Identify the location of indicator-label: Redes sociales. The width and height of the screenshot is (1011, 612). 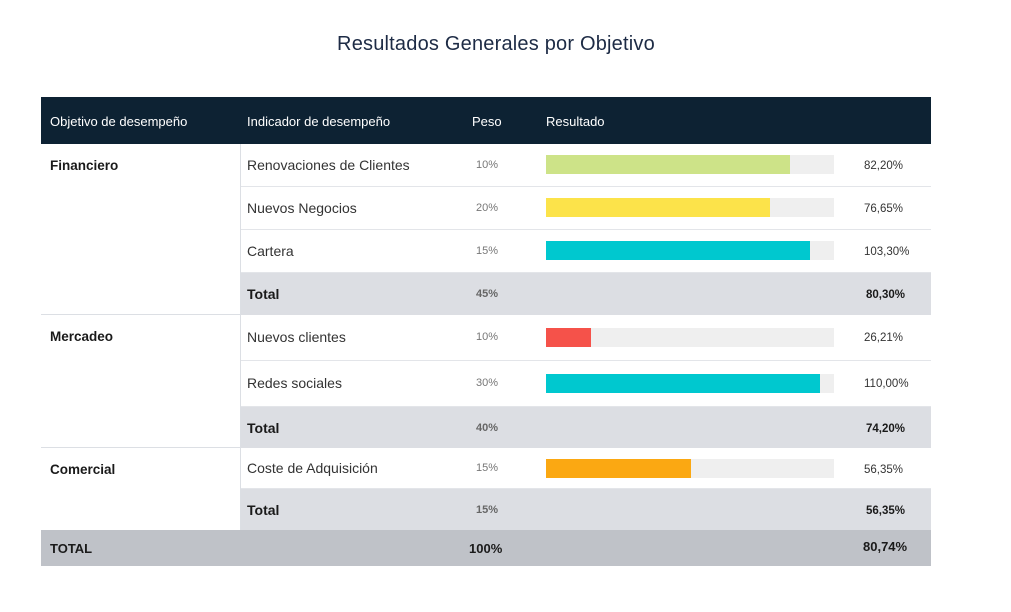
(294, 383).